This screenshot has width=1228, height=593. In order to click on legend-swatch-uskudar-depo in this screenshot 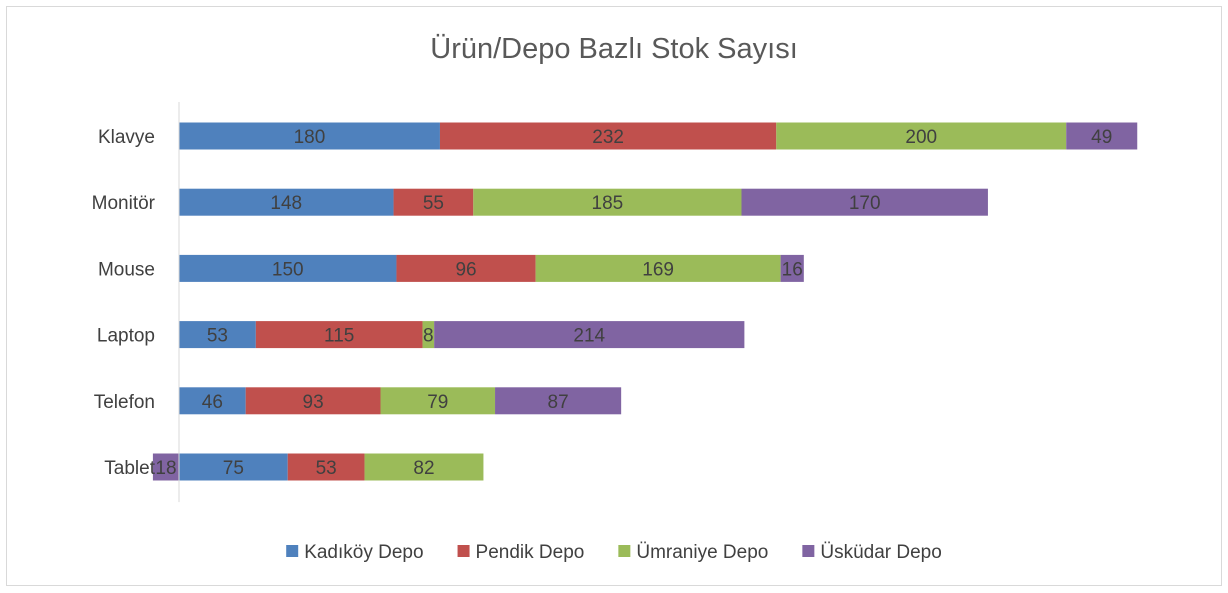, I will do `click(808, 551)`.